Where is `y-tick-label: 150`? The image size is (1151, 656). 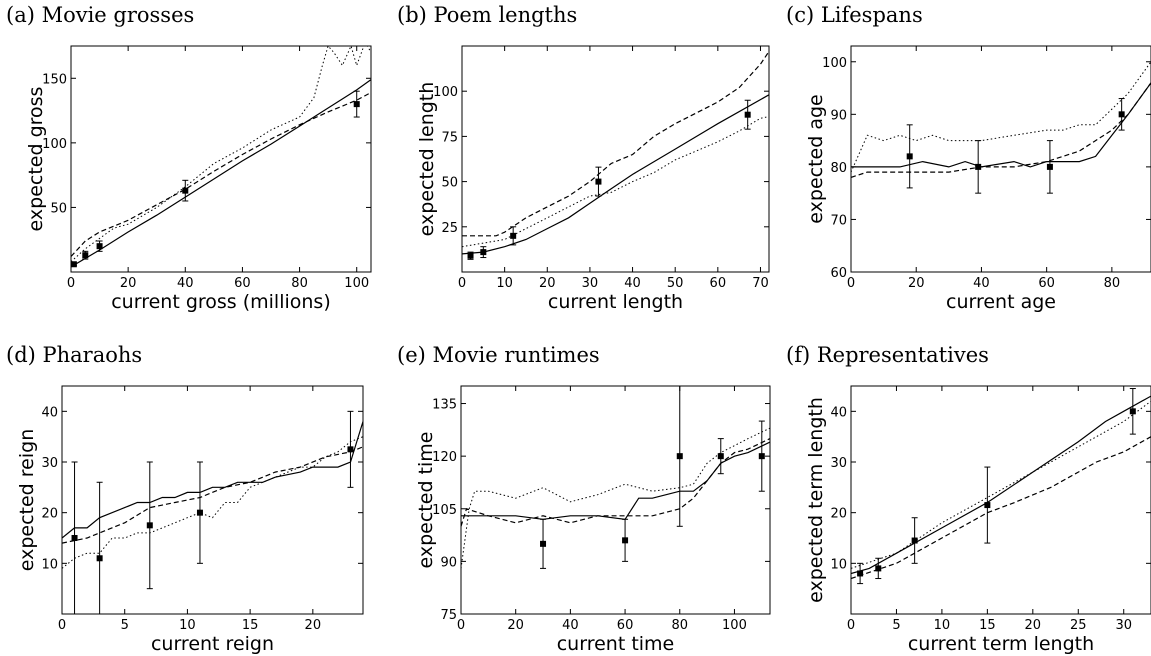
y-tick-label: 150 is located at coordinates (54, 79).